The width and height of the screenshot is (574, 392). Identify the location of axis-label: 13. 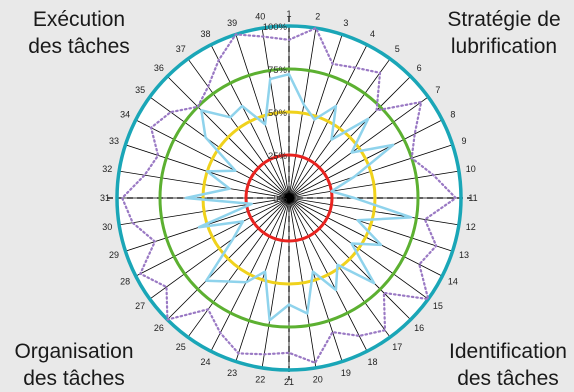
(464, 255).